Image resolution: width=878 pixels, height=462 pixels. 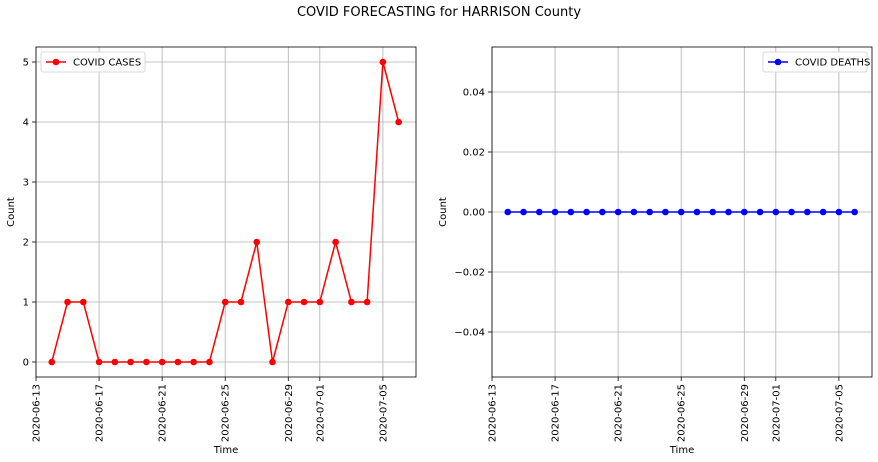 I want to click on y-tick-label: 5, so click(x=26, y=63).